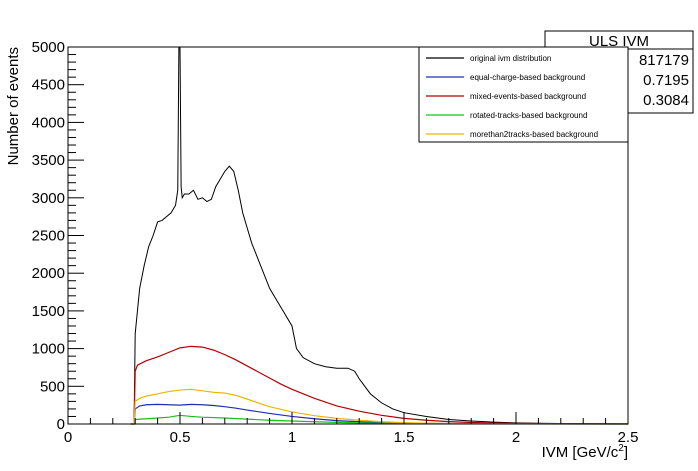 This screenshot has height=471, width=698. I want to click on y-tick-label: 0, so click(61, 424).